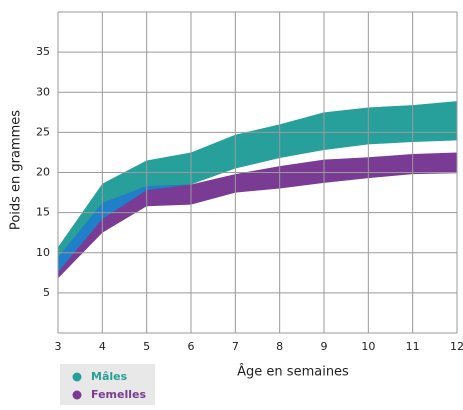 Image resolution: width=463 pixels, height=410 pixels. What do you see at coordinates (58, 346) in the screenshot?
I see `x-tick-label: 3` at bounding box center [58, 346].